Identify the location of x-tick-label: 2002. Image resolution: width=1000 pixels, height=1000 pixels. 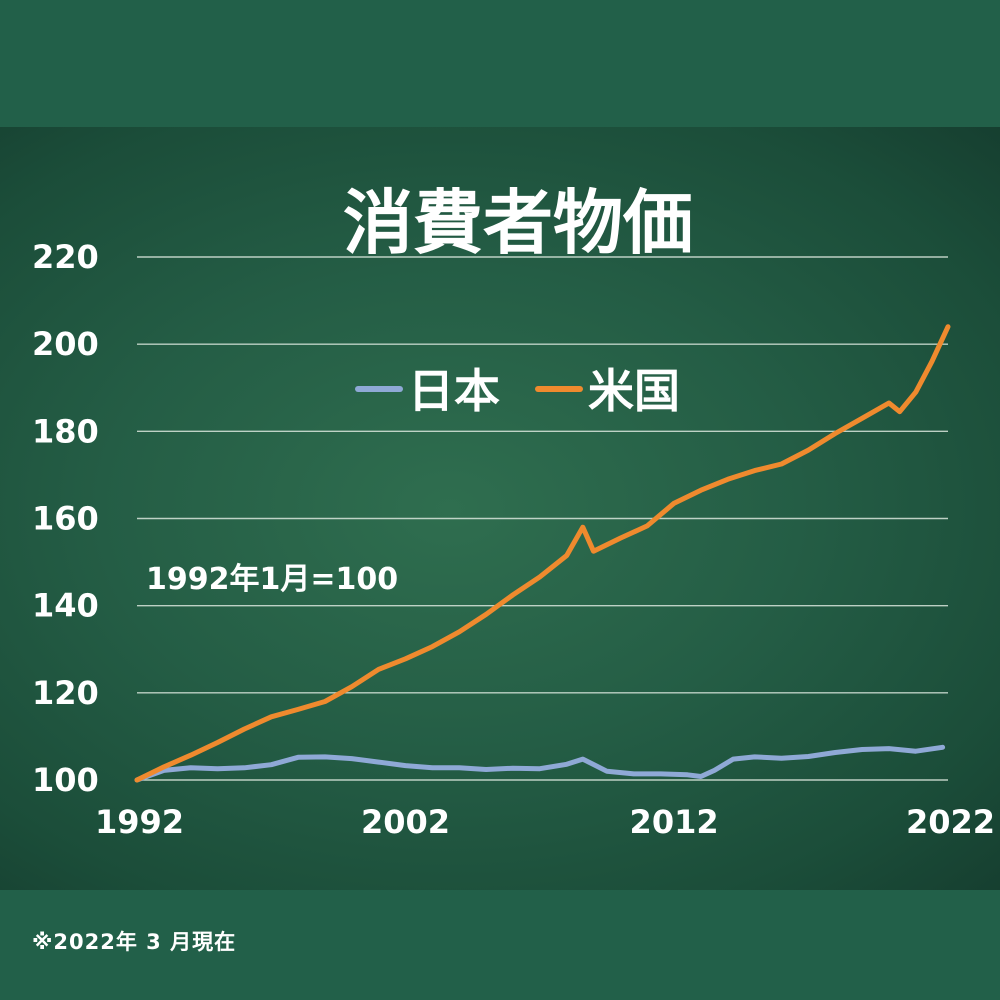
(405, 822).